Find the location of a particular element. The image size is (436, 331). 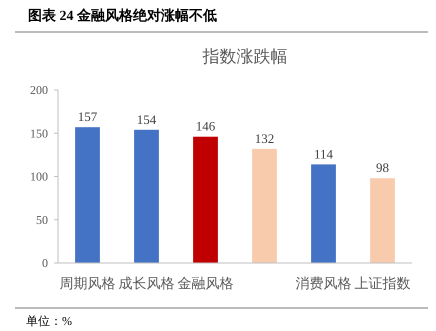

x-tick-label: 周期风格 is located at coordinates (88, 284).